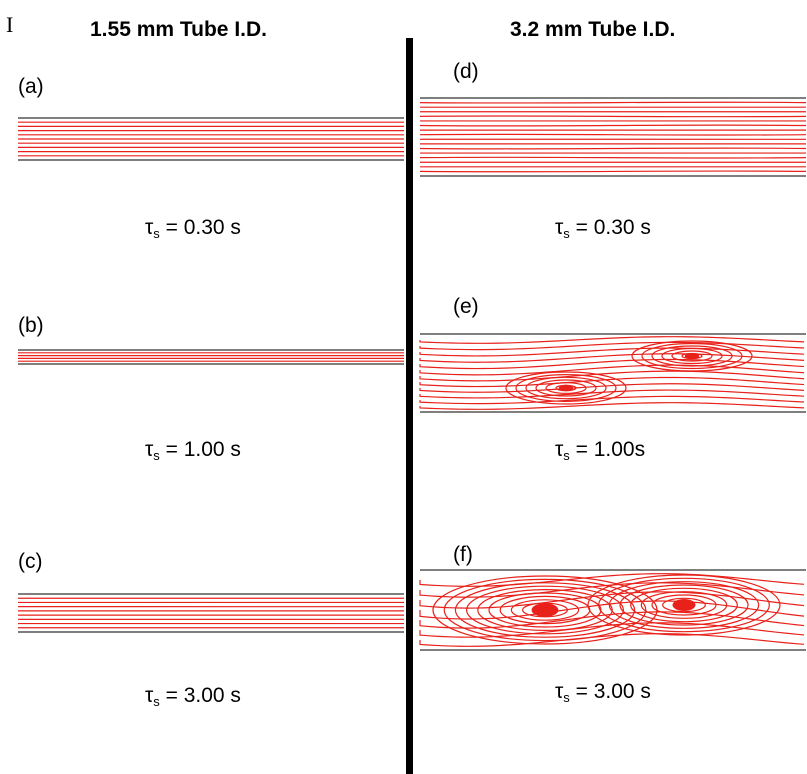 The image size is (807, 774). I want to click on panel-label-c: (c), so click(30, 561).